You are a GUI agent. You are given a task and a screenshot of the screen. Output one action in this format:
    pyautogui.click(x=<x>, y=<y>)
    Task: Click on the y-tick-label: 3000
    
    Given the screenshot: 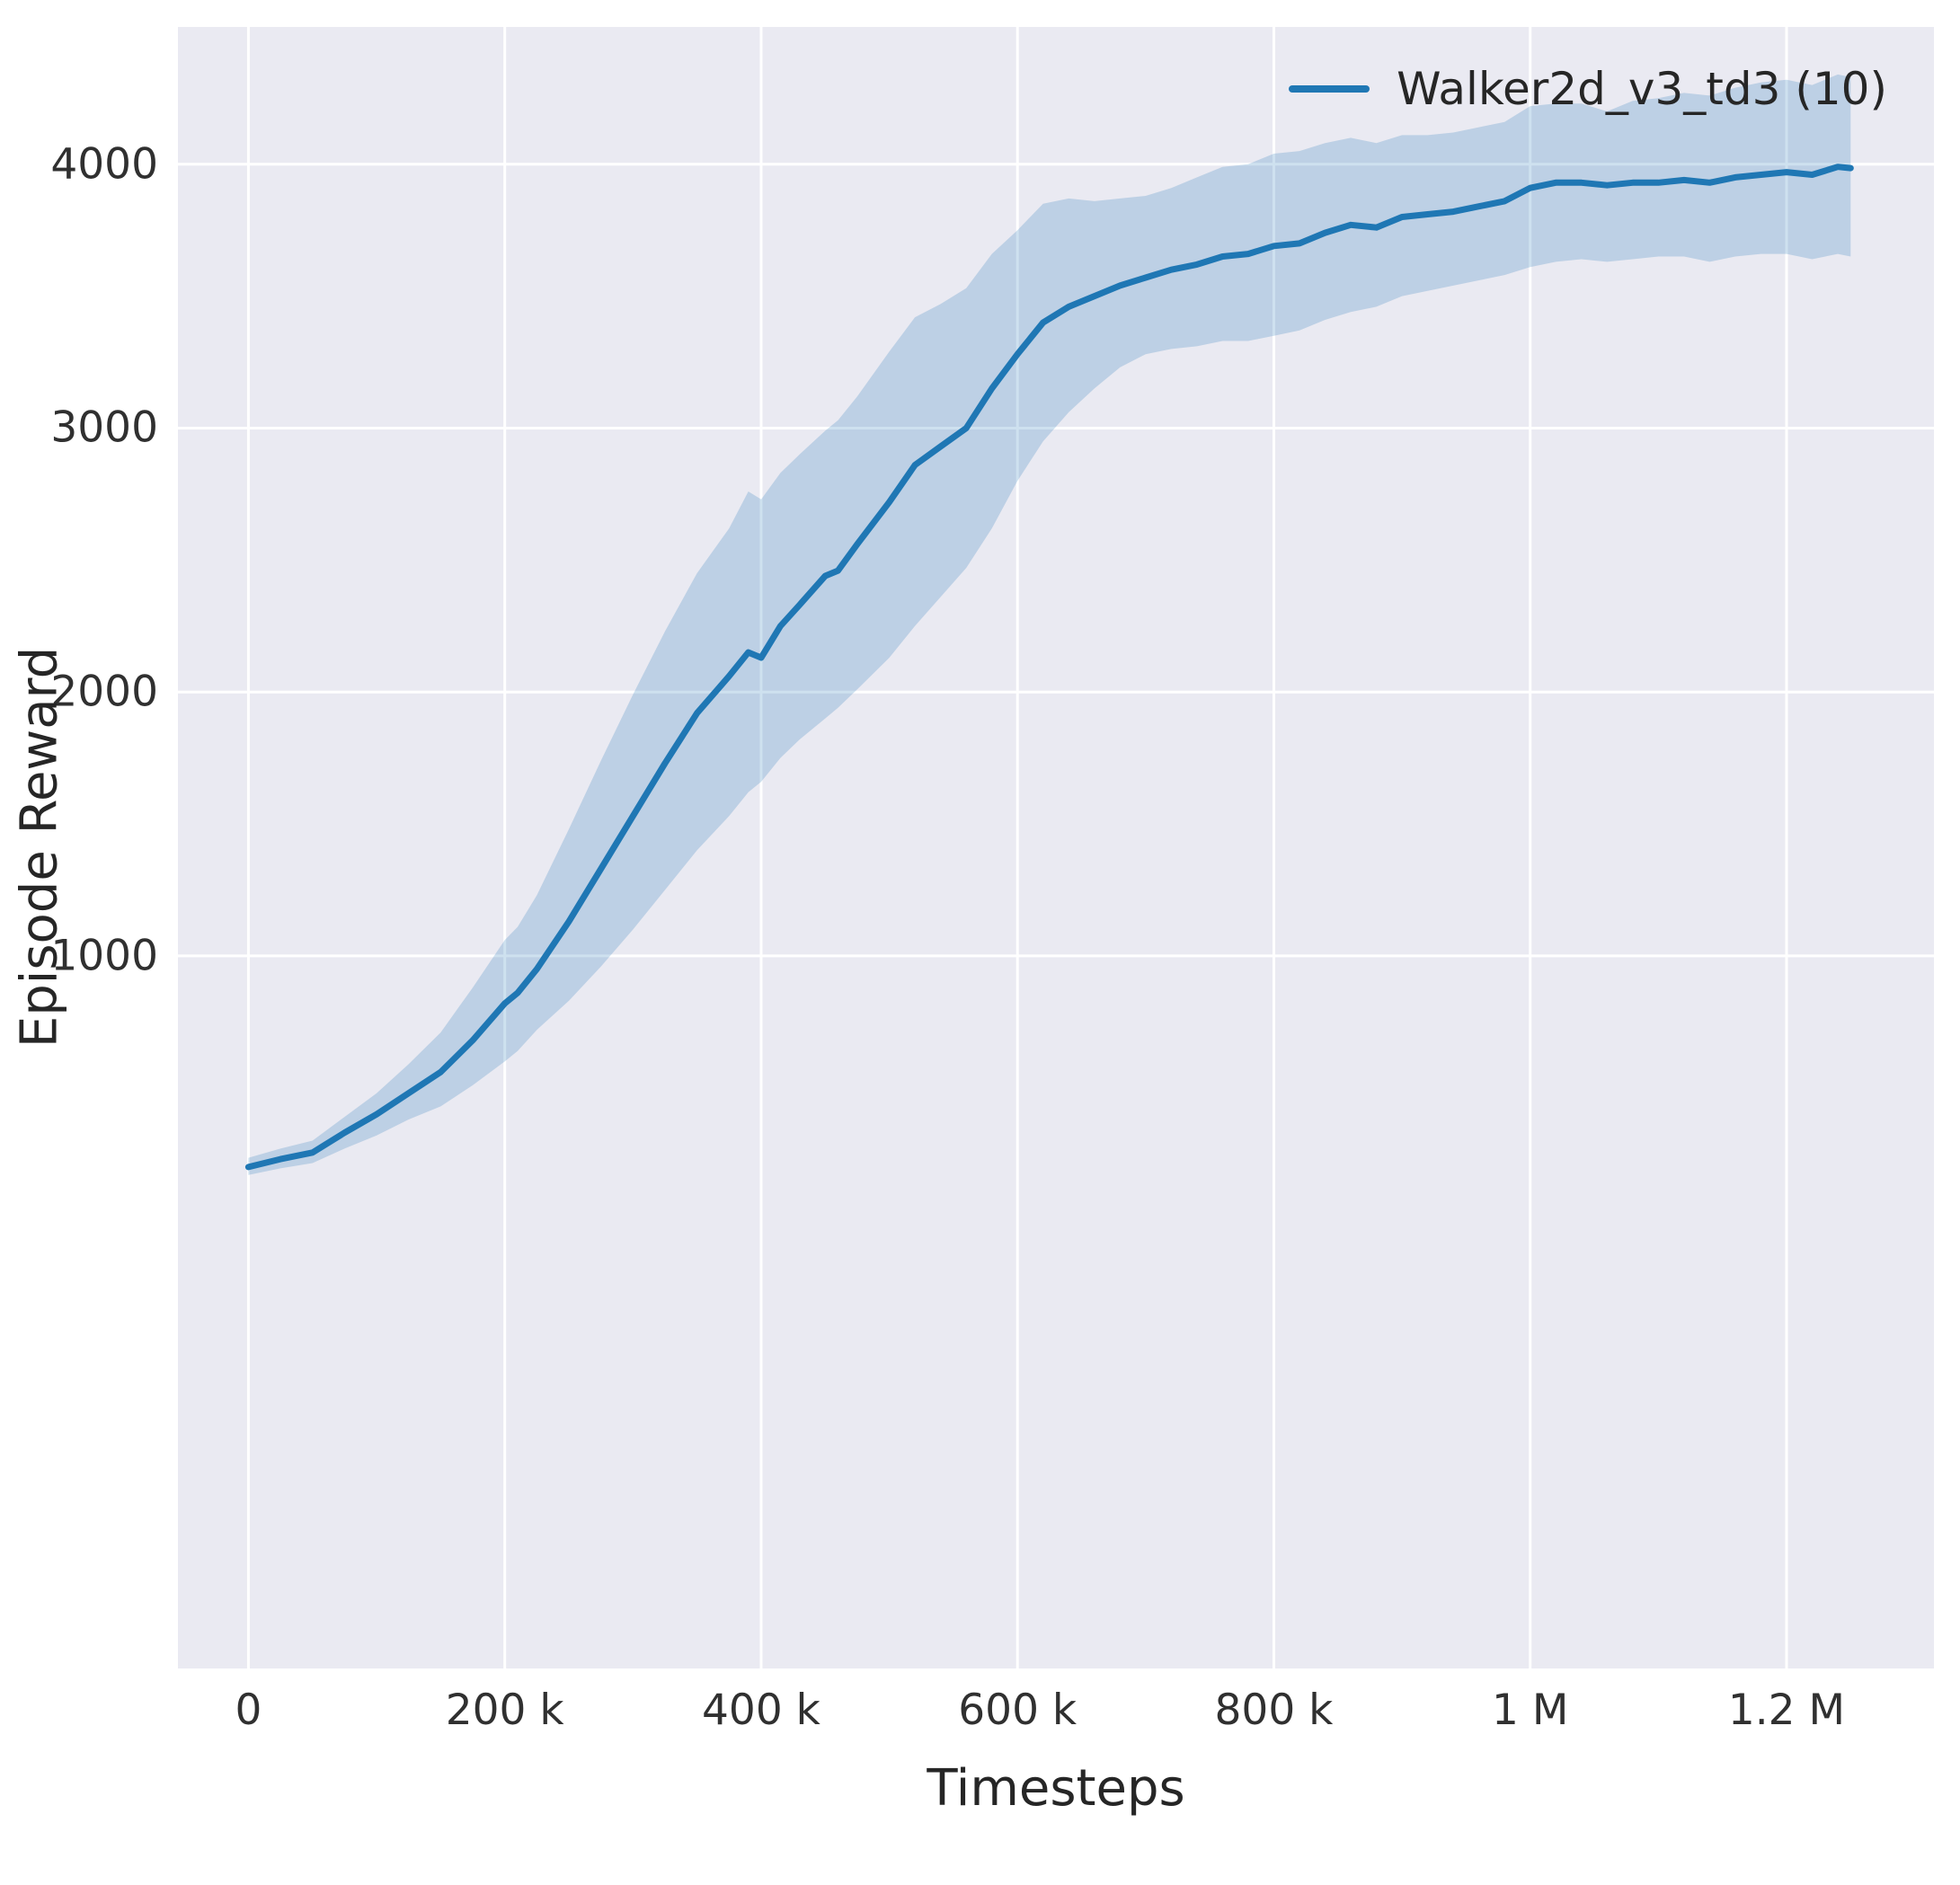 What is the action you would take?
    pyautogui.click(x=104, y=428)
    